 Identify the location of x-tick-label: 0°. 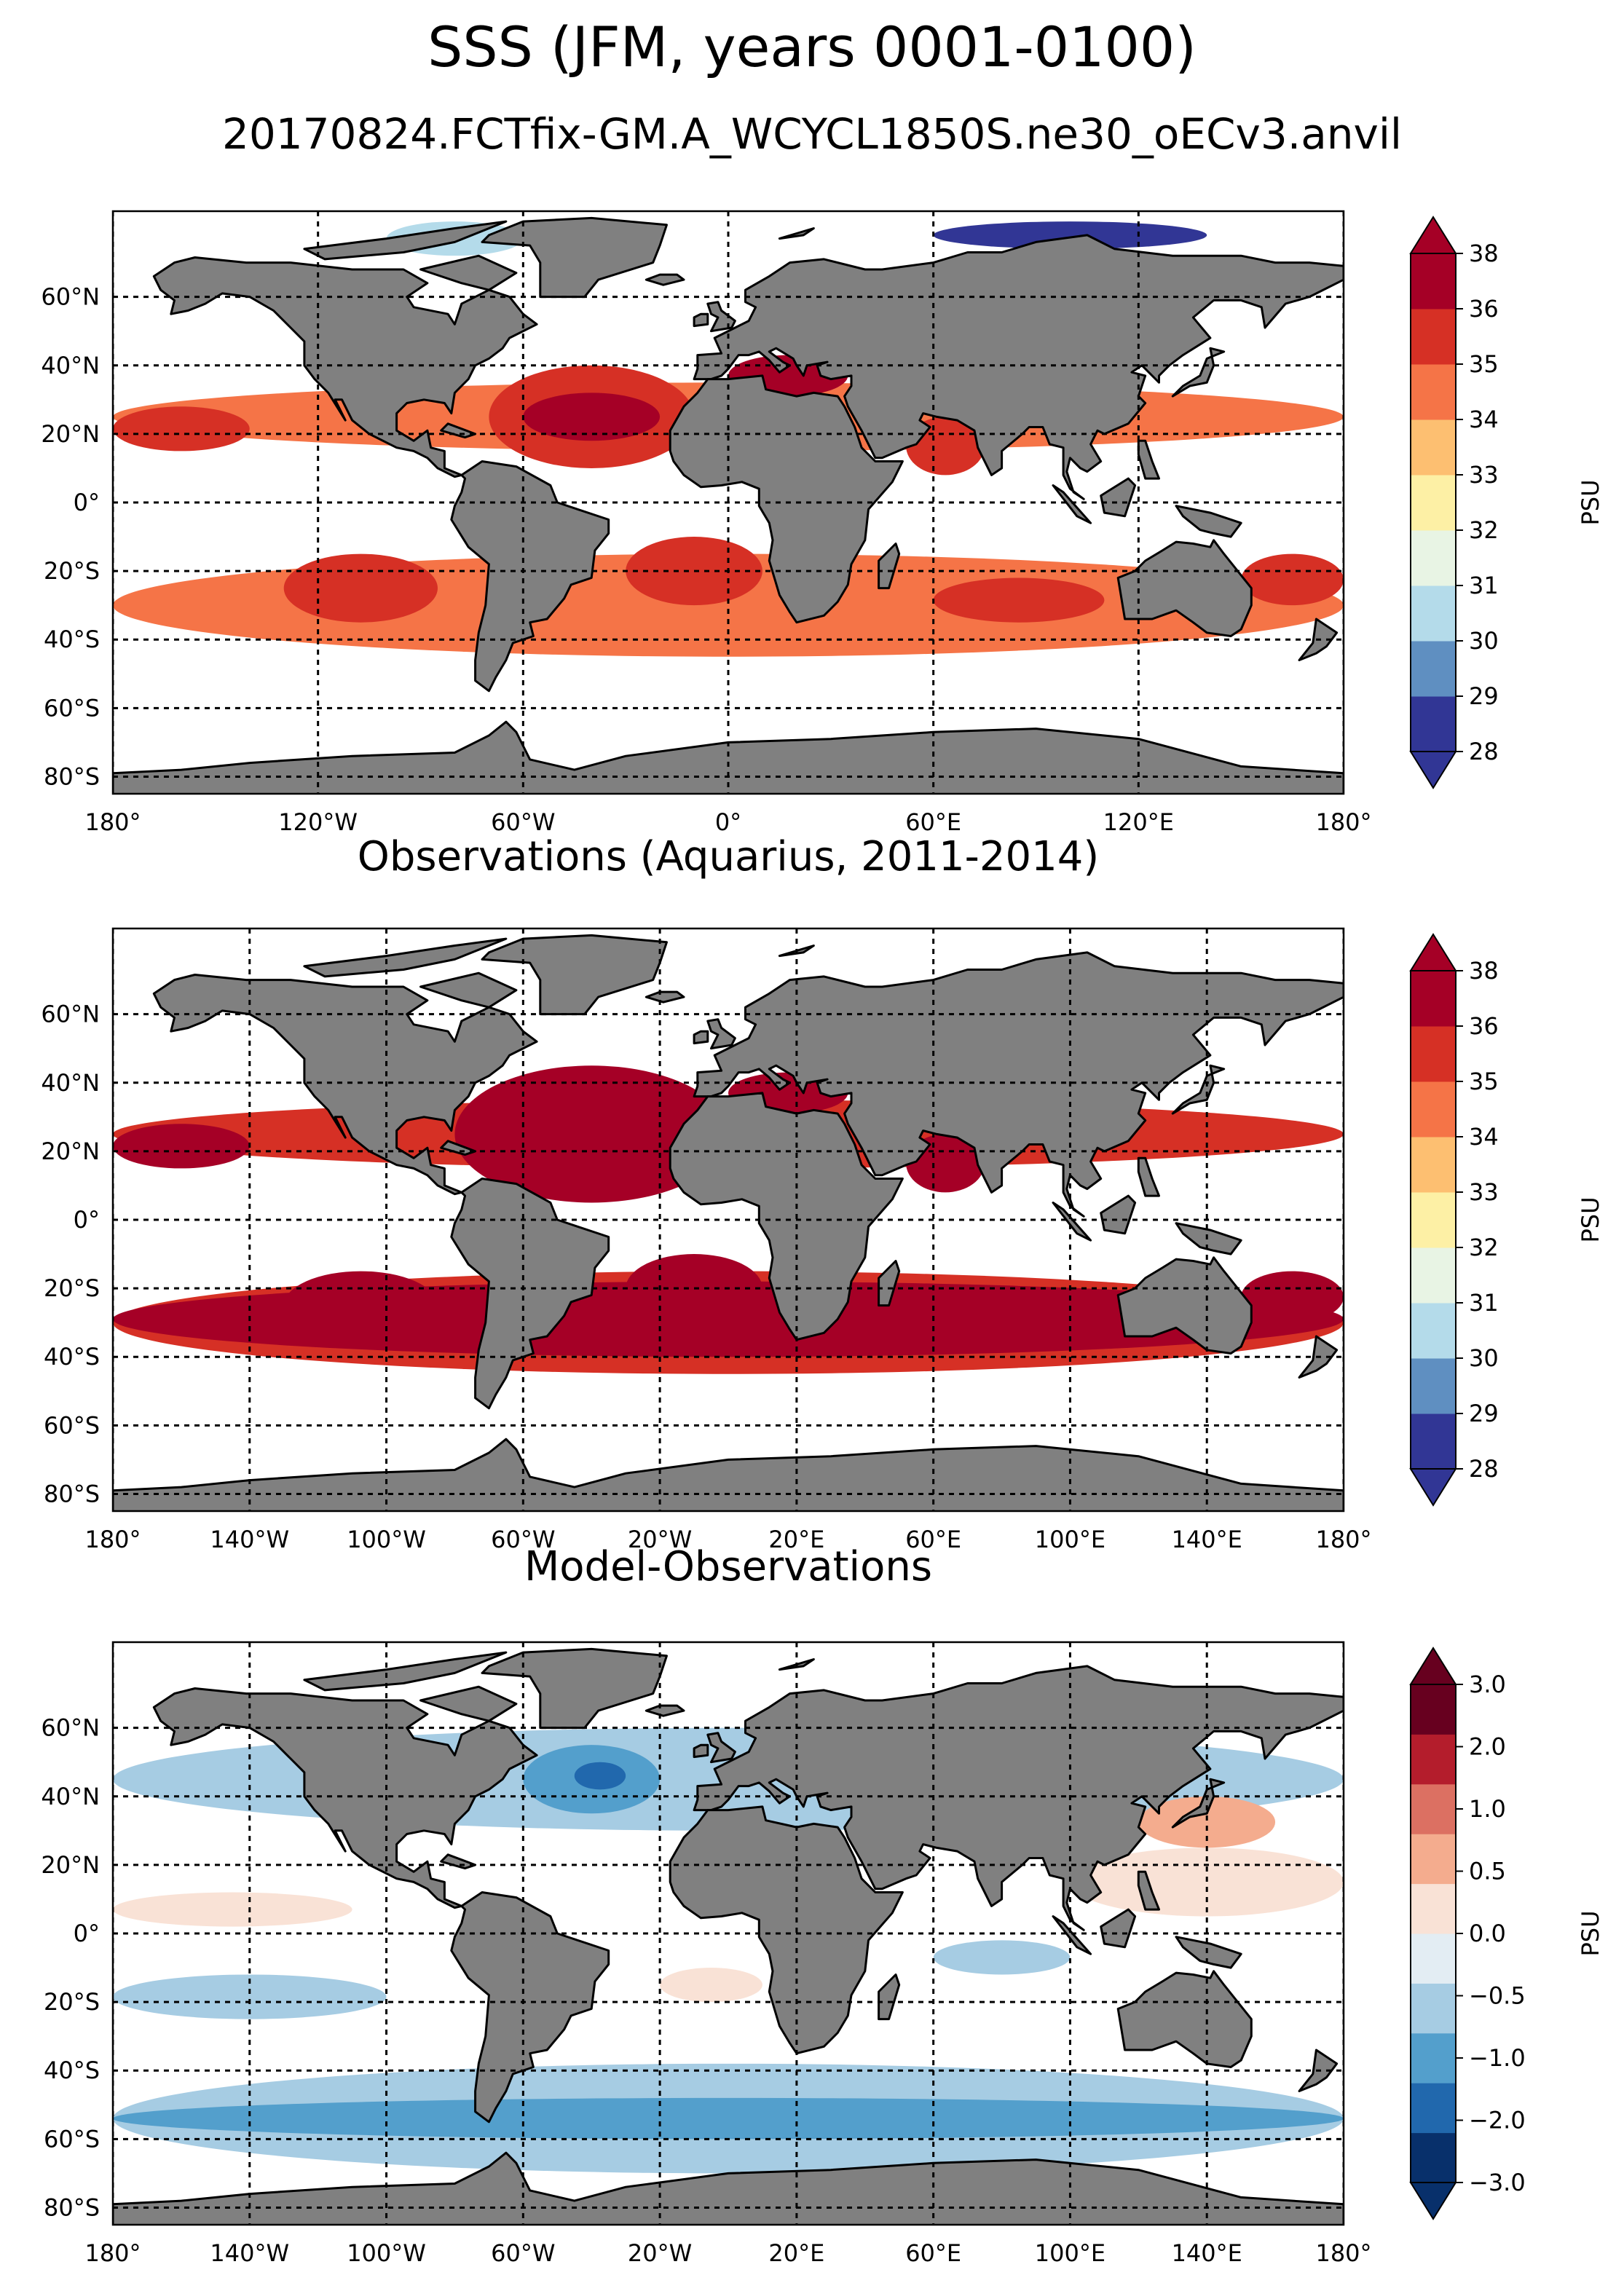
(728, 822).